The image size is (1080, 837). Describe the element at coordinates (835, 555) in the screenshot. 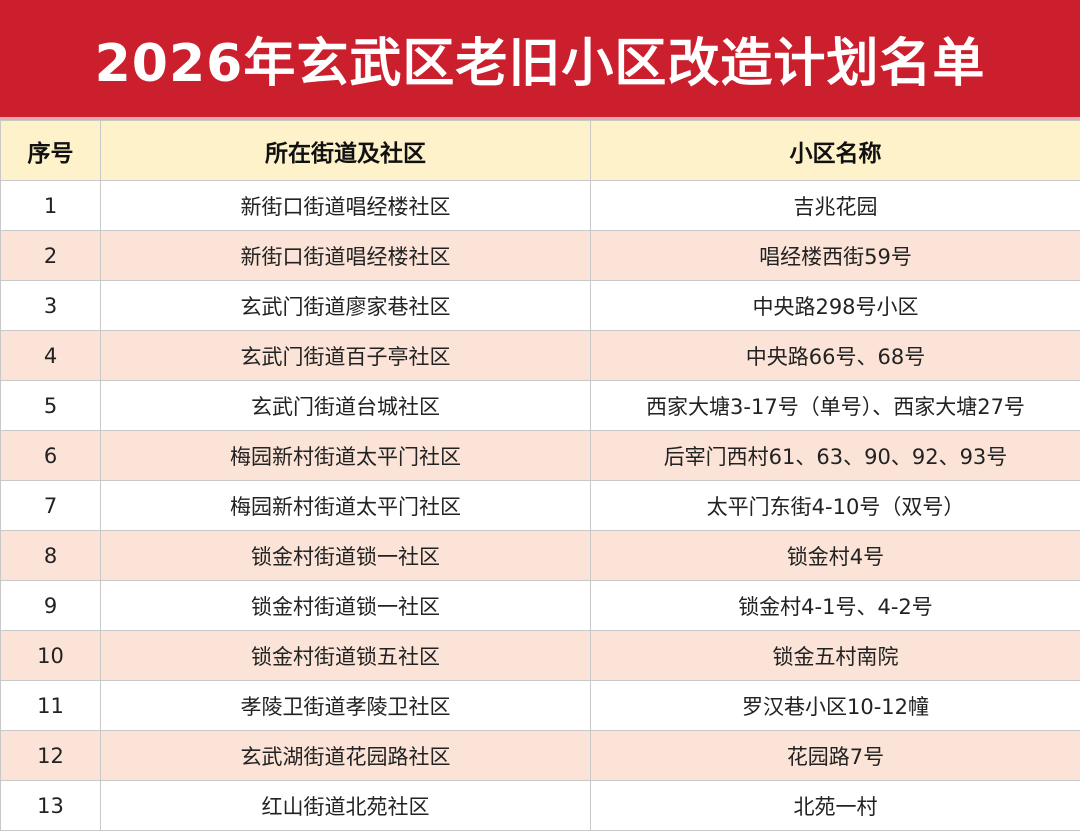

I see `cell-name: 锁金村4号` at that location.